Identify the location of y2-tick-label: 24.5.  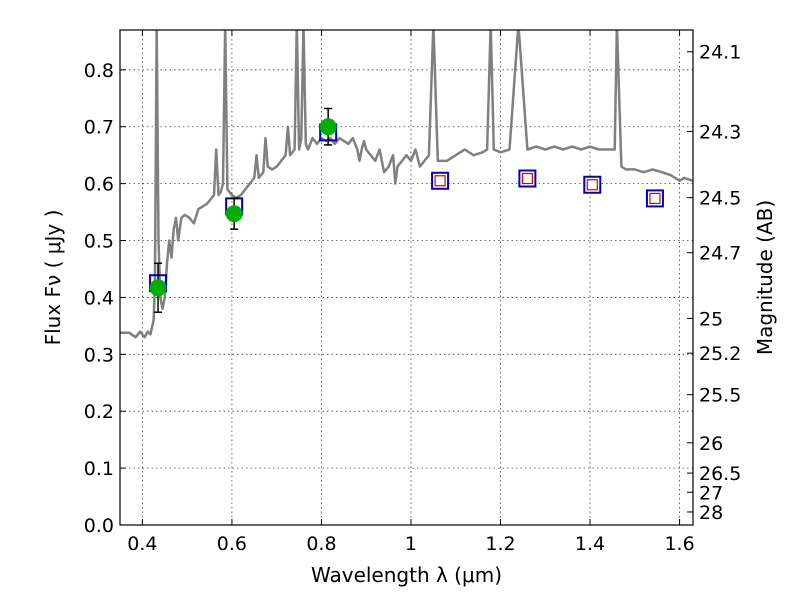
(720, 199).